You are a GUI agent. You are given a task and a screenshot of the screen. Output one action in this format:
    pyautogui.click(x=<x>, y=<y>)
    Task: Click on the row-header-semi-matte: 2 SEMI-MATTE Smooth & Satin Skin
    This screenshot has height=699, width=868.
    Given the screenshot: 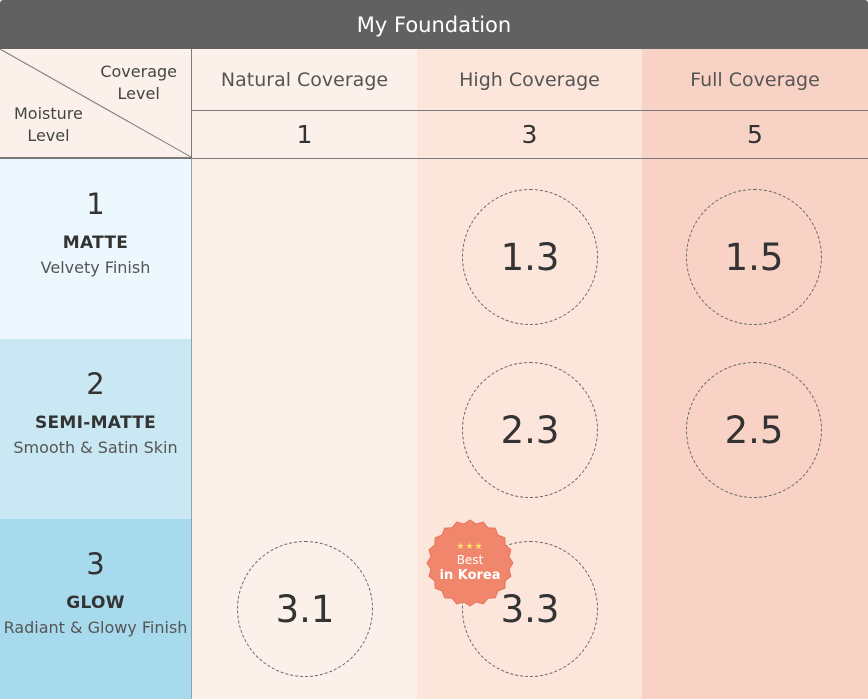 What is the action you would take?
    pyautogui.click(x=96, y=429)
    